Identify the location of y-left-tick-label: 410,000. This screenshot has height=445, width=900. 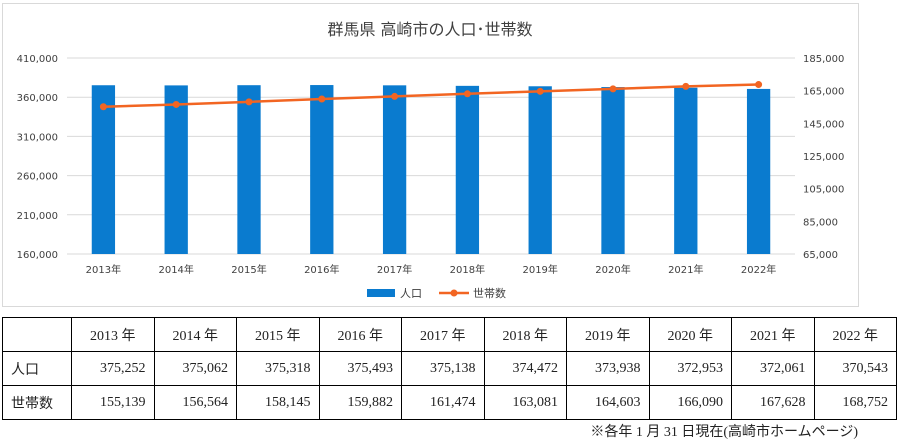
(37, 59).